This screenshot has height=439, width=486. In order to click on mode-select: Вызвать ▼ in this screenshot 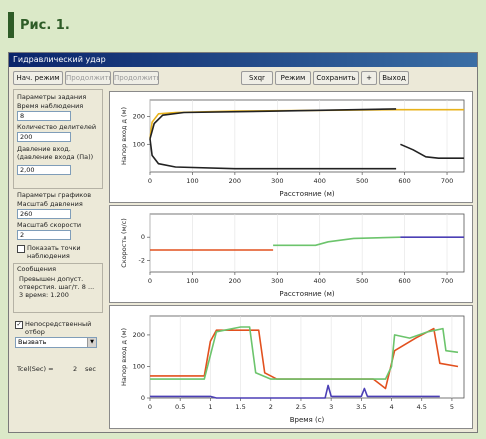, I will do `click(56, 342)`.